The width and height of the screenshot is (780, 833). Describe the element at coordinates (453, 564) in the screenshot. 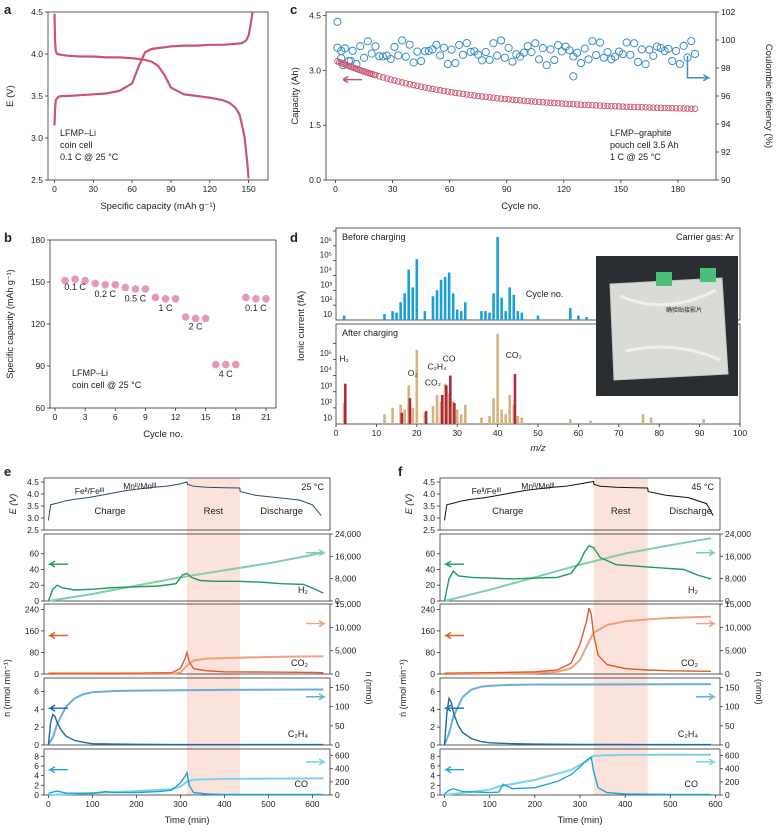

I see `panel-f-gas-left-arrow` at that location.